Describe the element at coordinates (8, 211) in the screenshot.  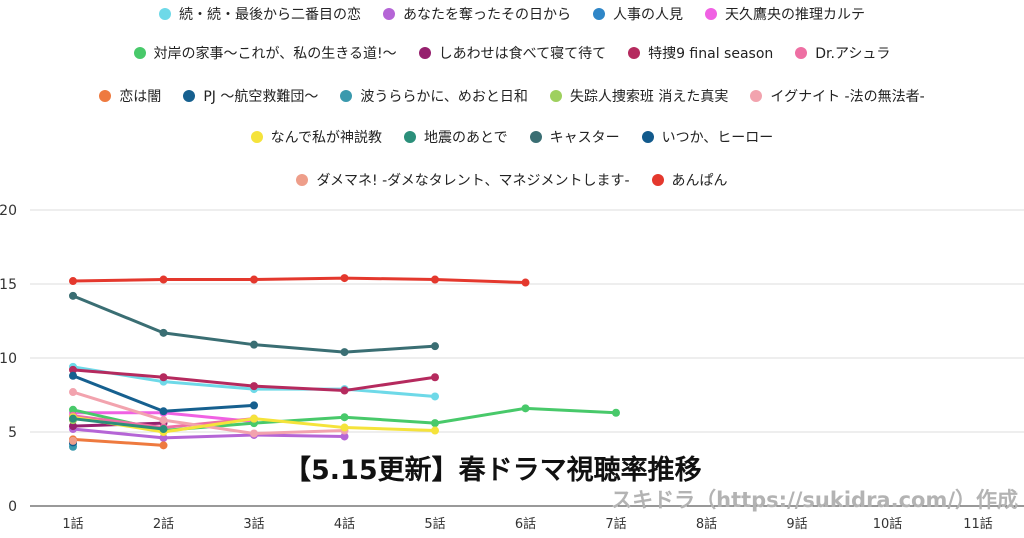
I see `y-tick-label: 20` at that location.